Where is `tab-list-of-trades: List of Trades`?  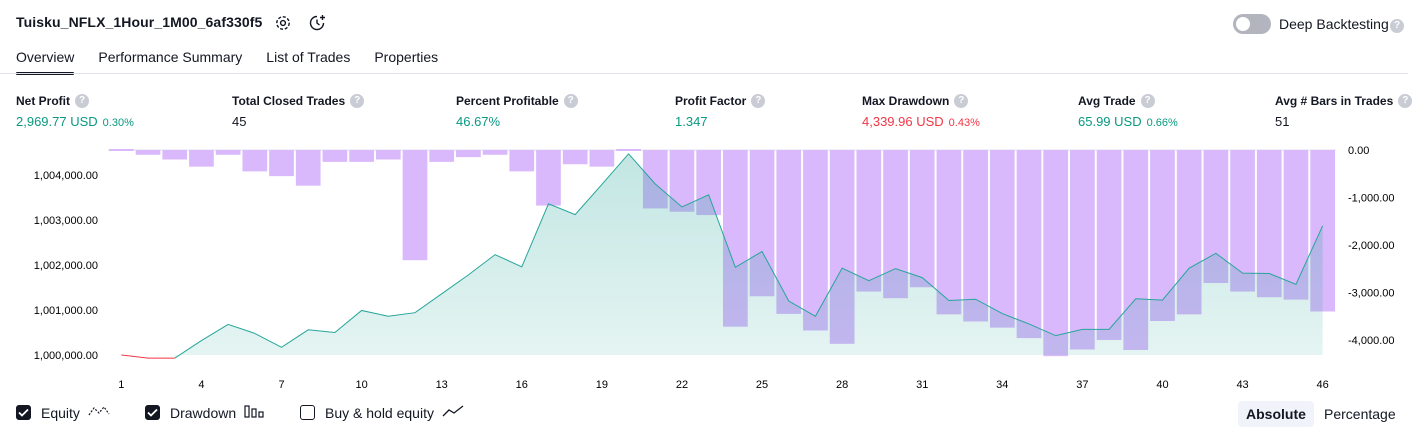 tab-list-of-trades: List of Trades is located at coordinates (308, 57).